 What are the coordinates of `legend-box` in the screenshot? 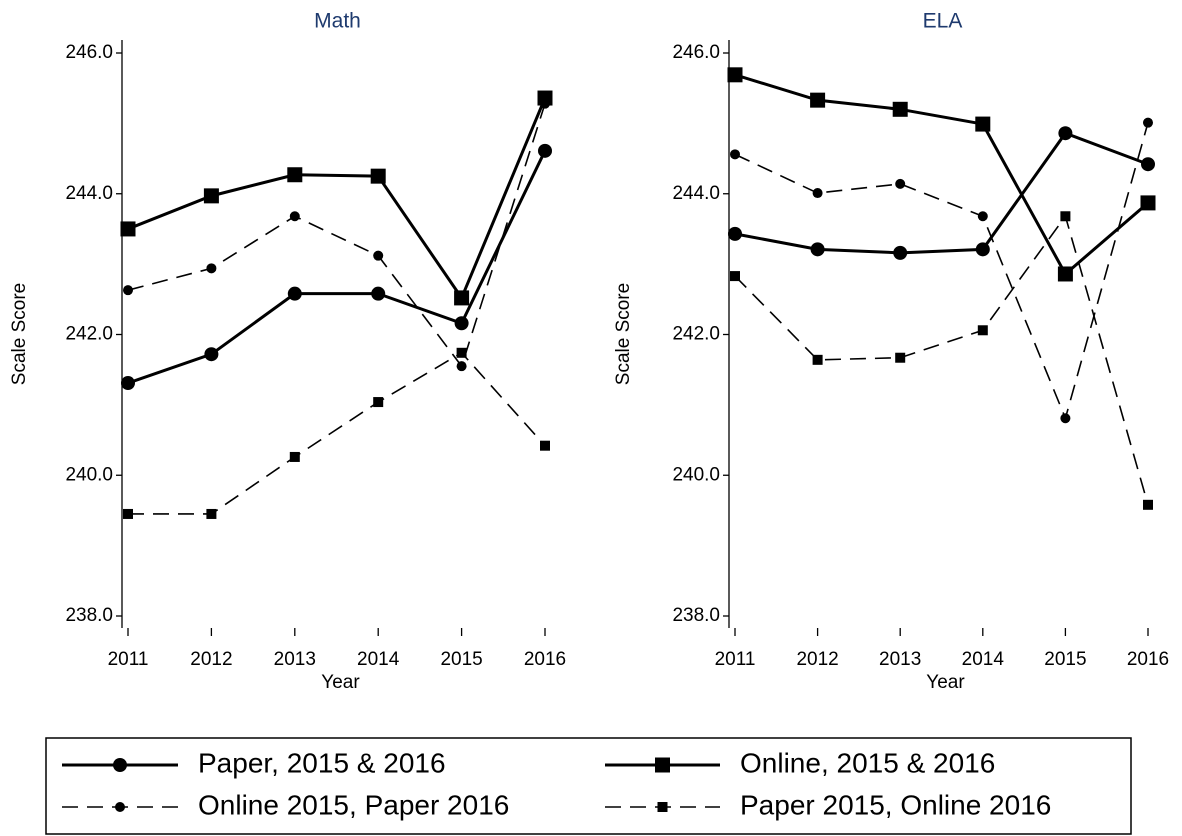 It's located at (588, 786).